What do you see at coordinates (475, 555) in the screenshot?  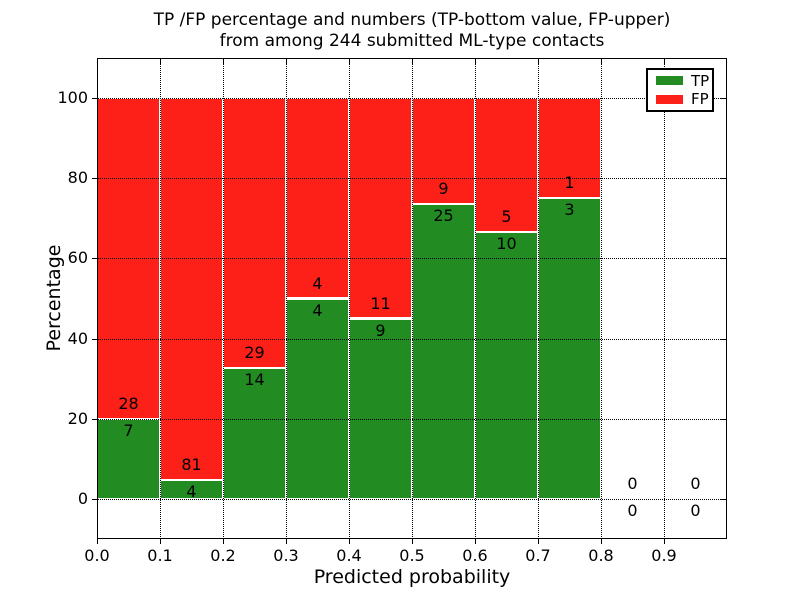 I see `x-tick-label: 0.6` at bounding box center [475, 555].